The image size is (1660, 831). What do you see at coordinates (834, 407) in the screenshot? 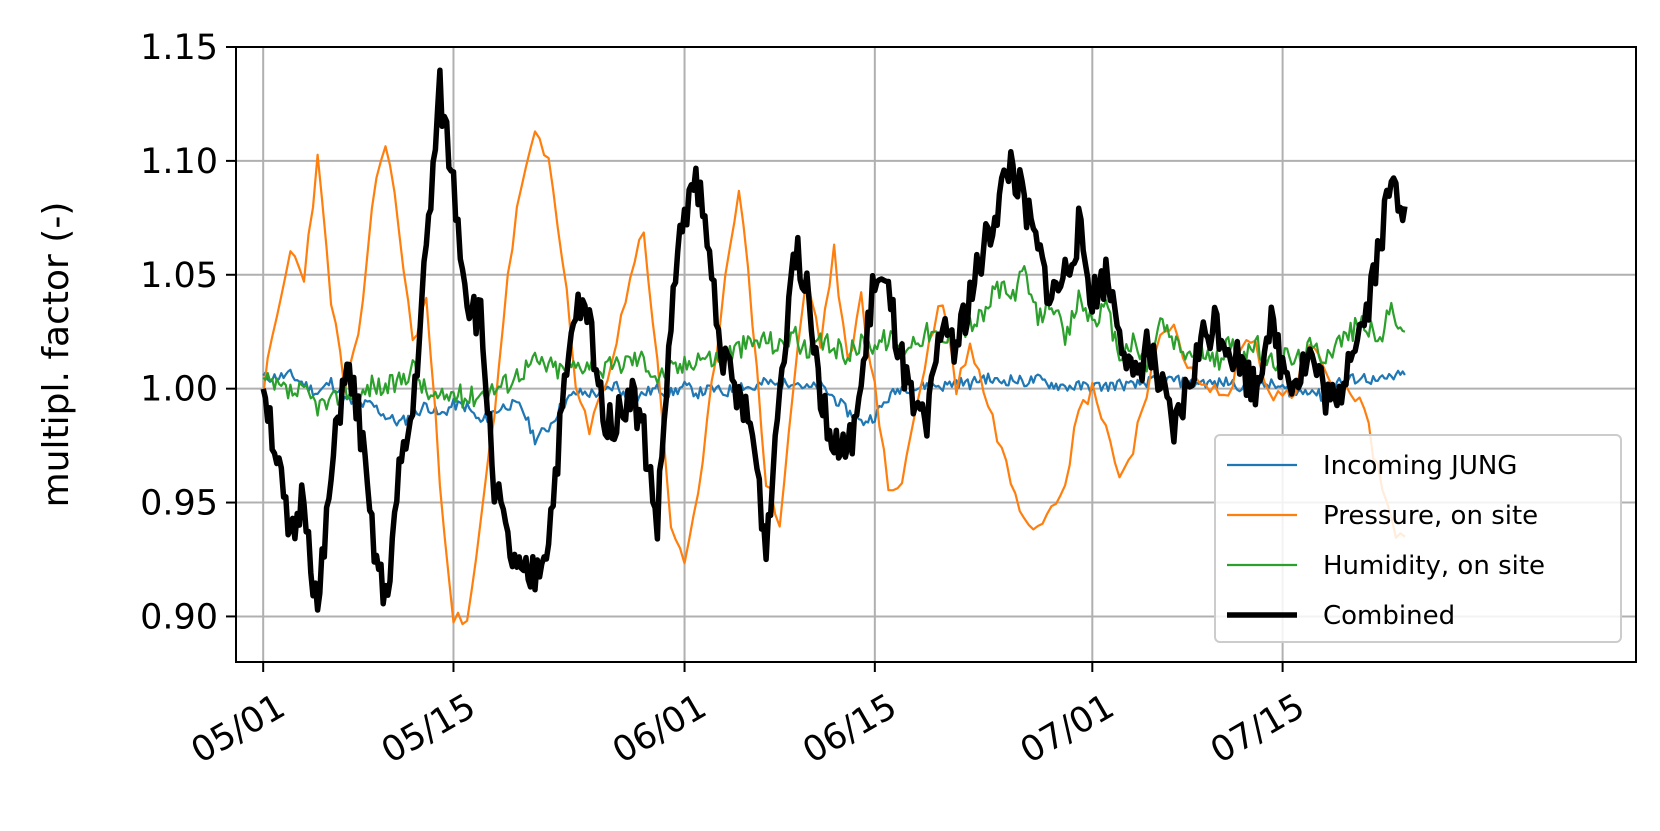
I see `series-line-incoming-jung` at bounding box center [834, 407].